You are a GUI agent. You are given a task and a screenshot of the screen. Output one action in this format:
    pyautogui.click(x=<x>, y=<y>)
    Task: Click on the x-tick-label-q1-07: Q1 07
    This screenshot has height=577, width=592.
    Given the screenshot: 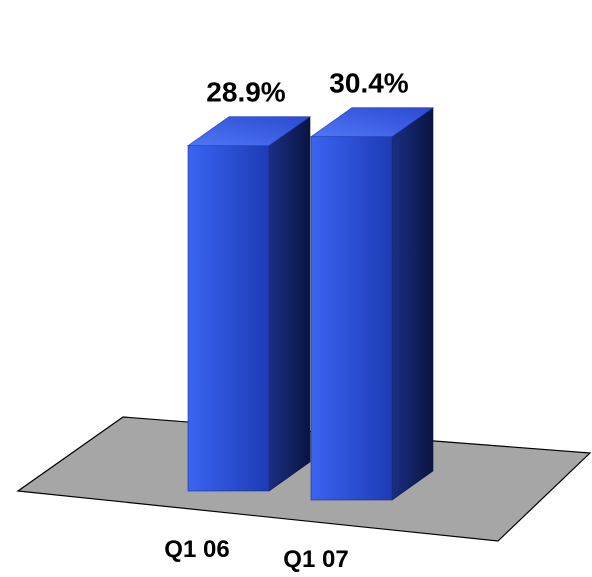 What is the action you would take?
    pyautogui.click(x=315, y=559)
    